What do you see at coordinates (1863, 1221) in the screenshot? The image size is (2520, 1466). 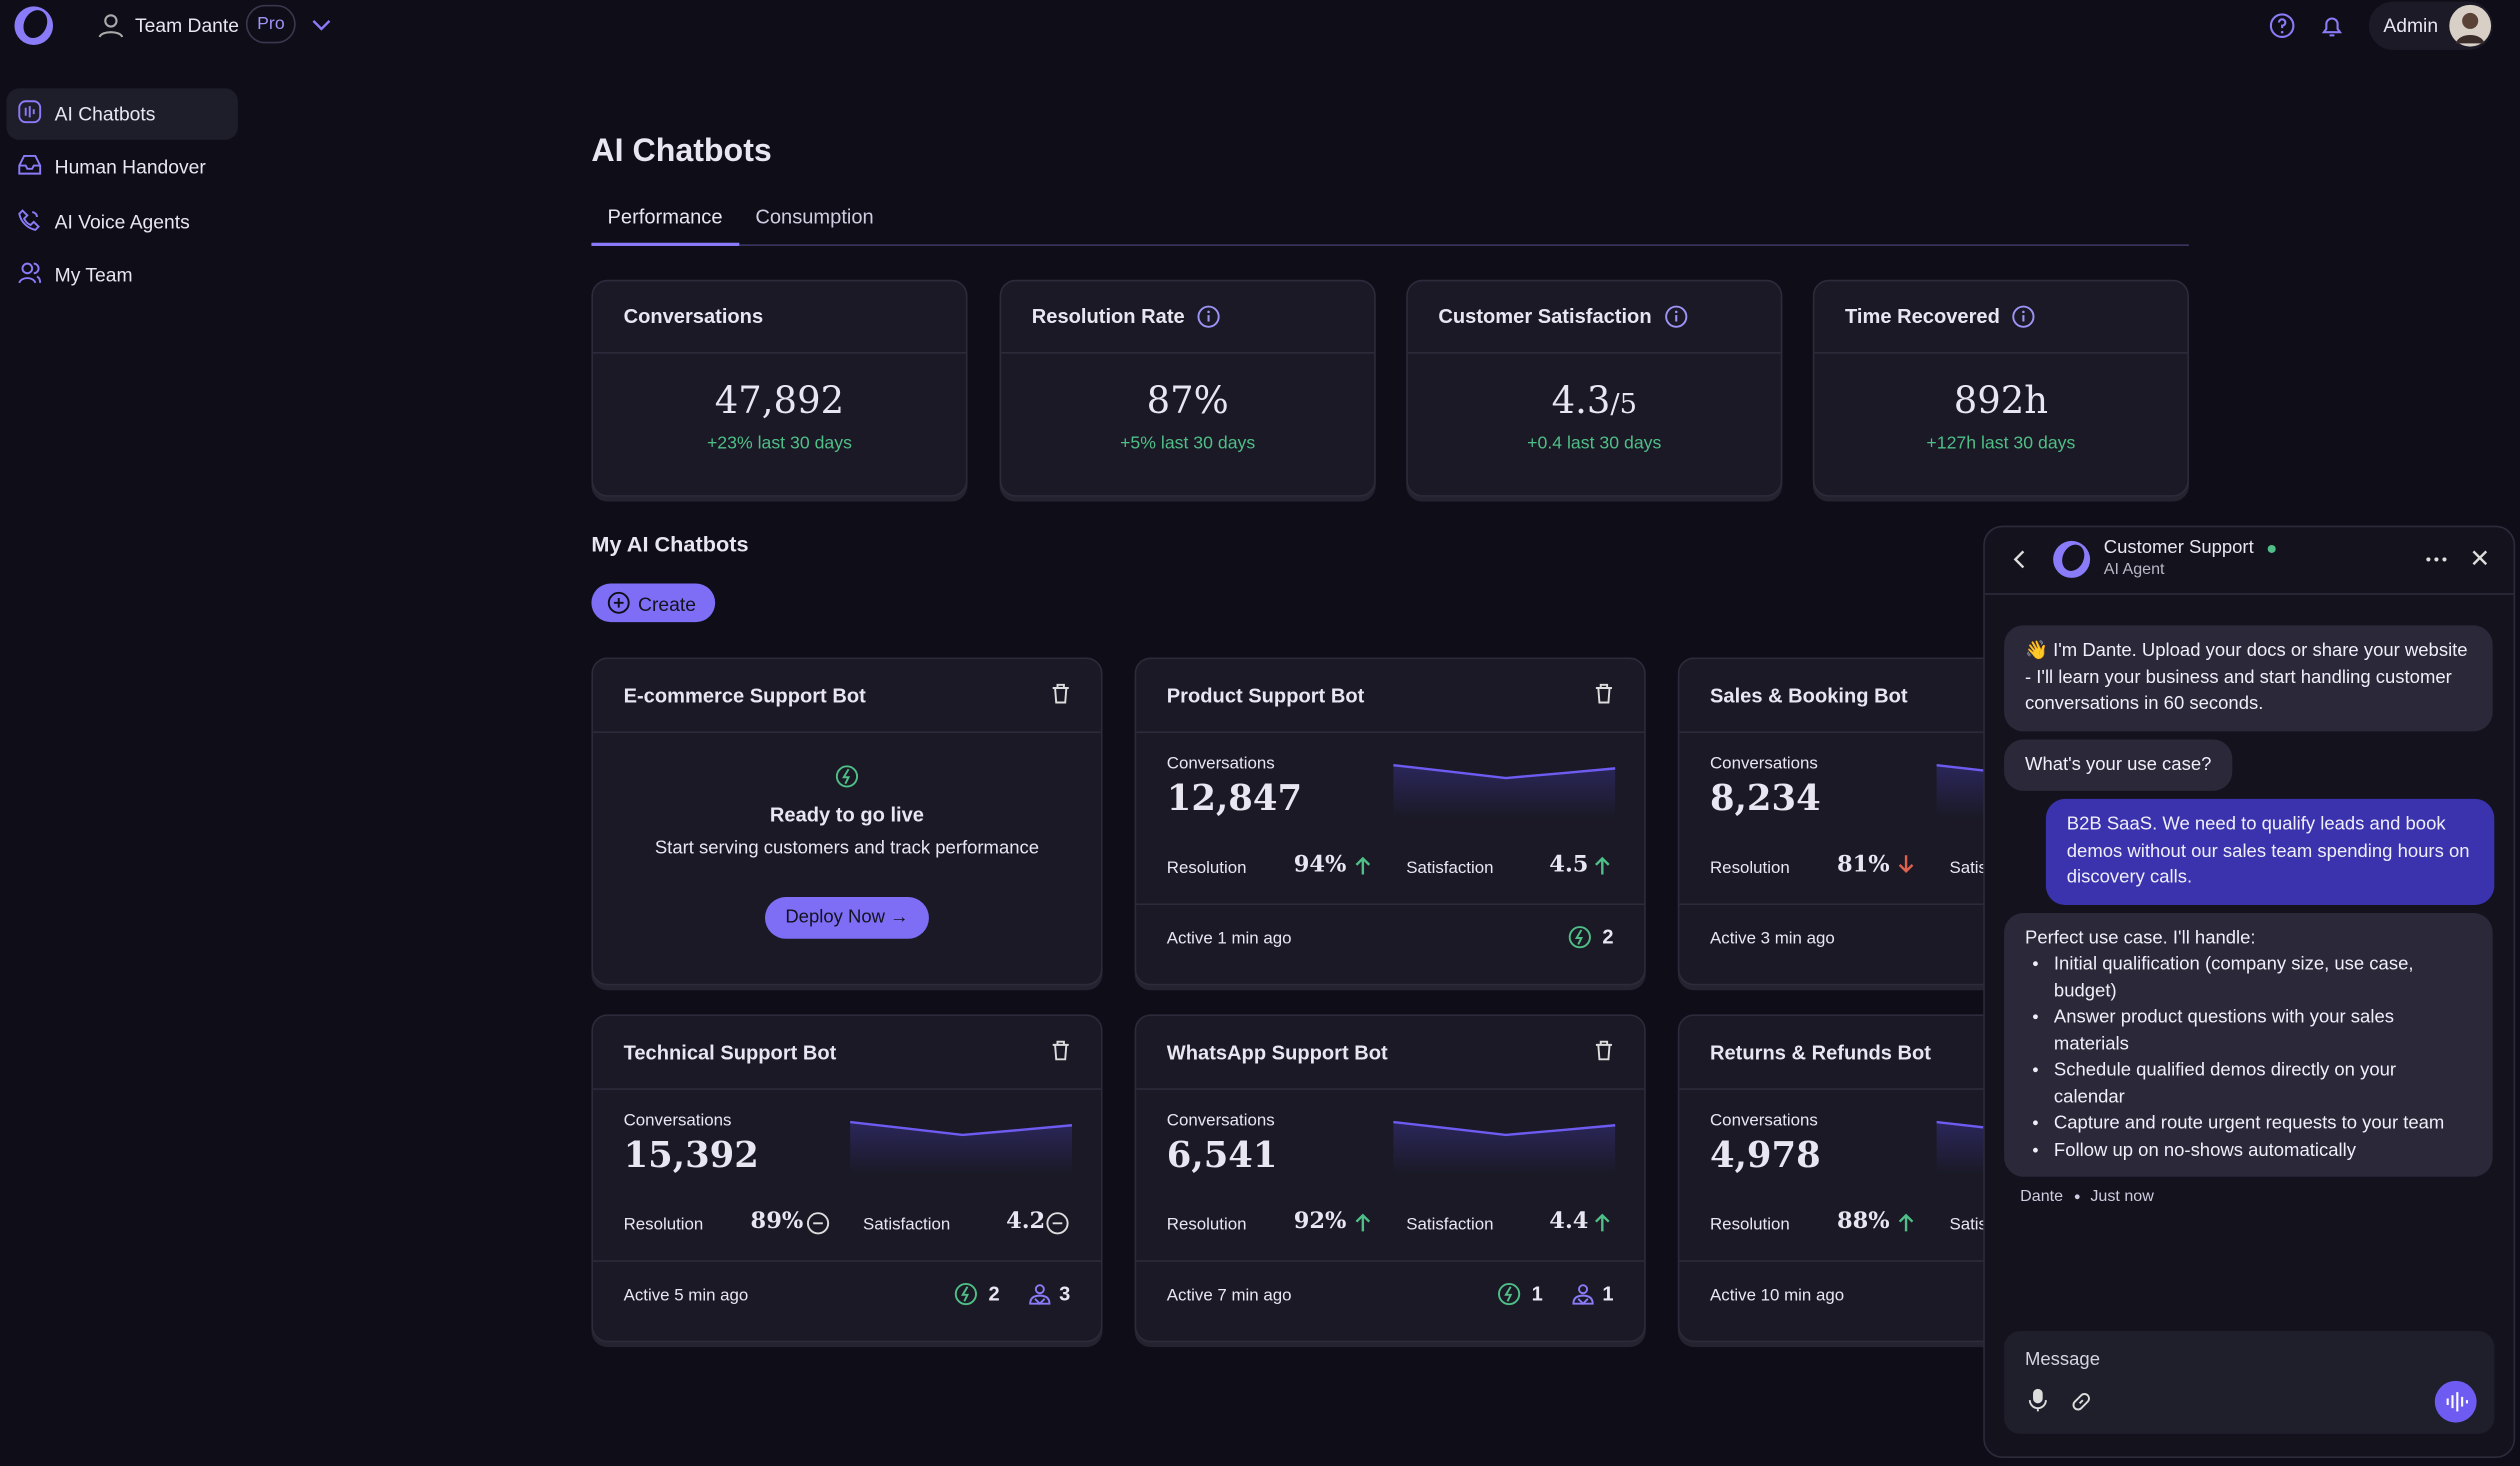 I see `resolution-value: 88%` at bounding box center [1863, 1221].